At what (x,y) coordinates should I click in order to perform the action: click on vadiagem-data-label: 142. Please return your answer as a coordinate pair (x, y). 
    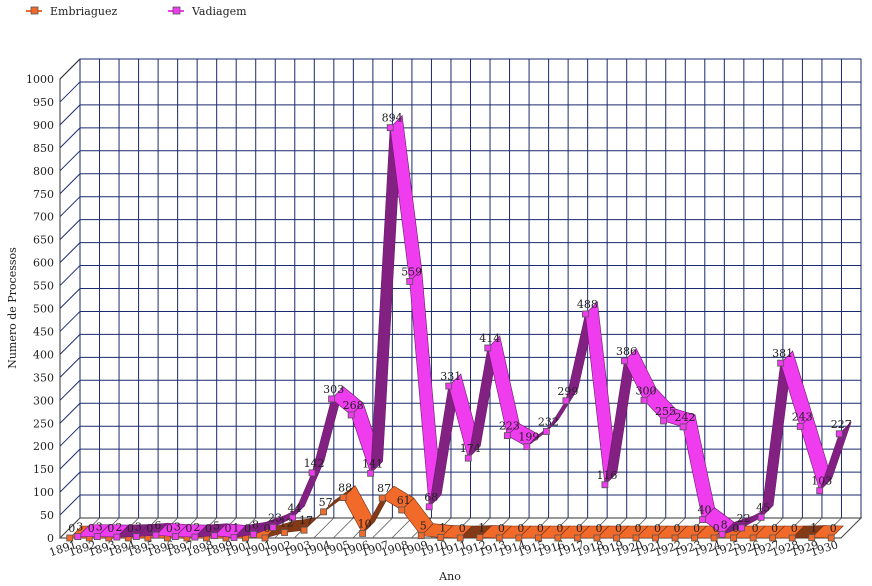
    Looking at the image, I should click on (314, 463).